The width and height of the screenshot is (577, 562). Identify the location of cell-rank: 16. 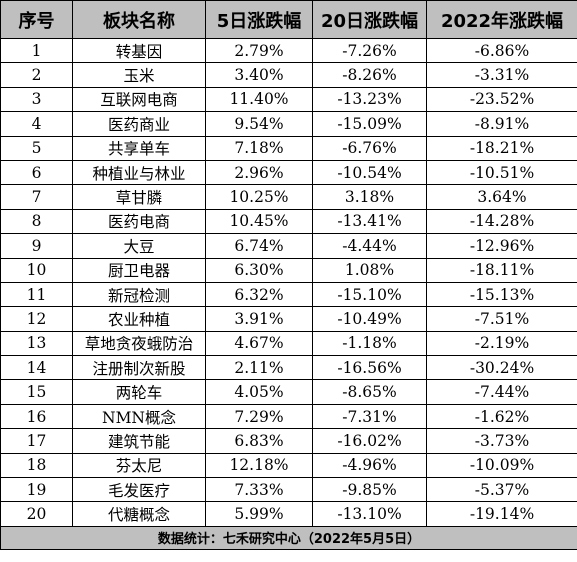
(36, 416).